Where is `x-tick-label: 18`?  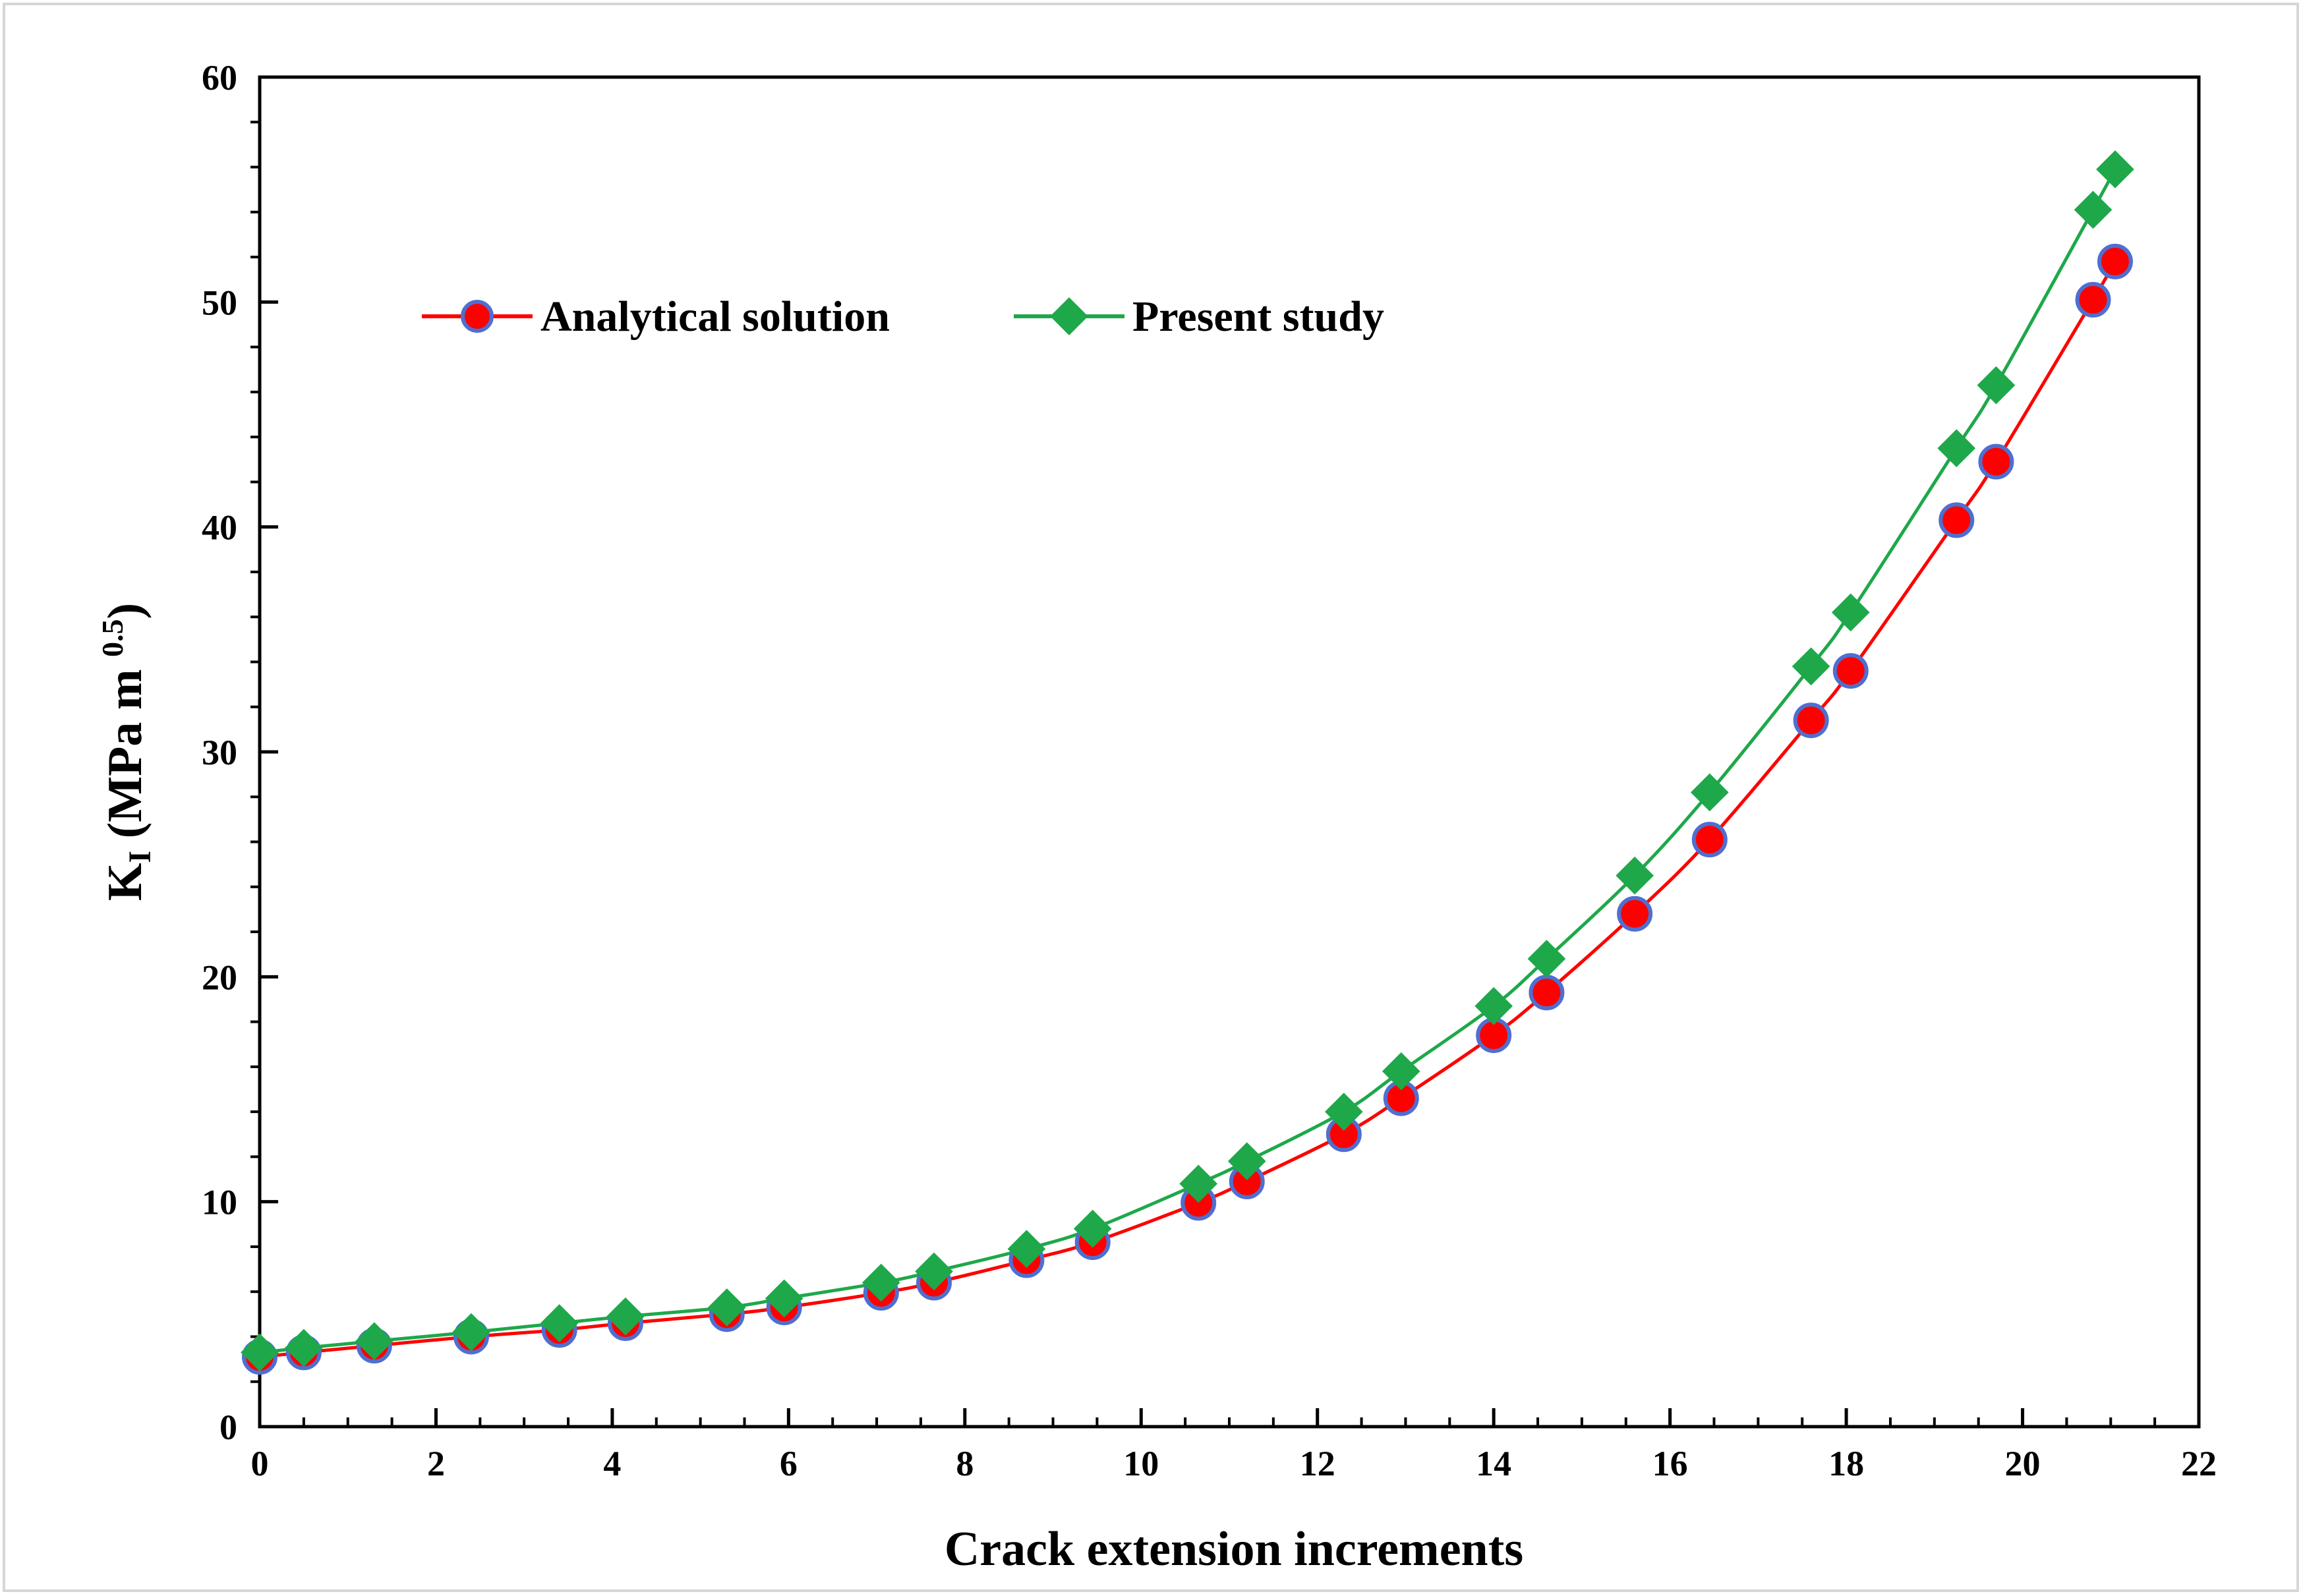 x-tick-label: 18 is located at coordinates (1846, 1464).